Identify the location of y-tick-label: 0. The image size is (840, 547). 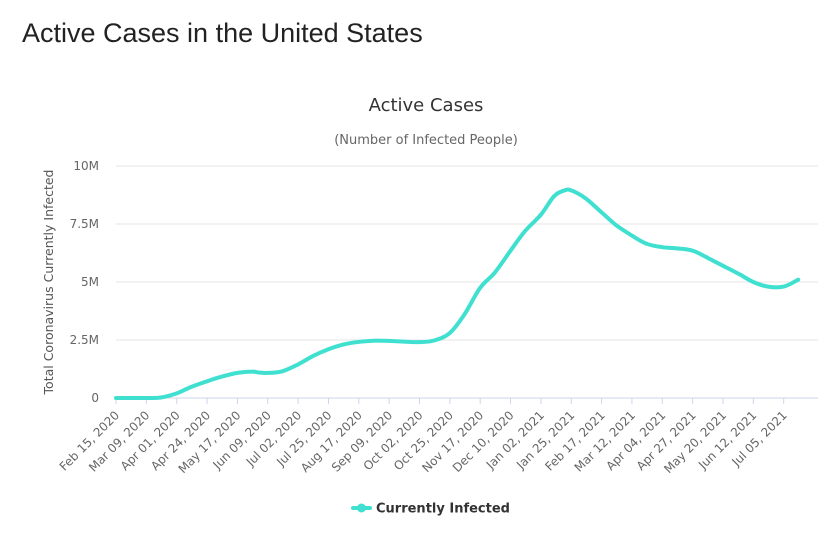
(95, 398).